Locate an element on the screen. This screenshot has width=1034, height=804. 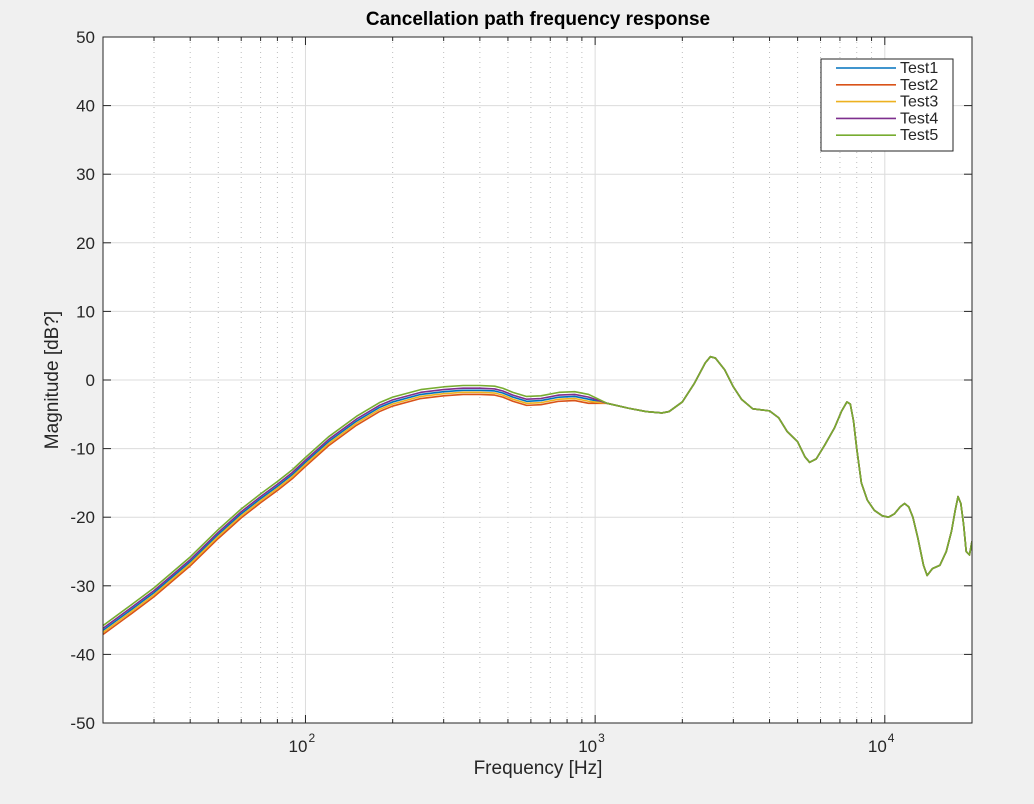
legend-label-test2: Test2 is located at coordinates (919, 85).